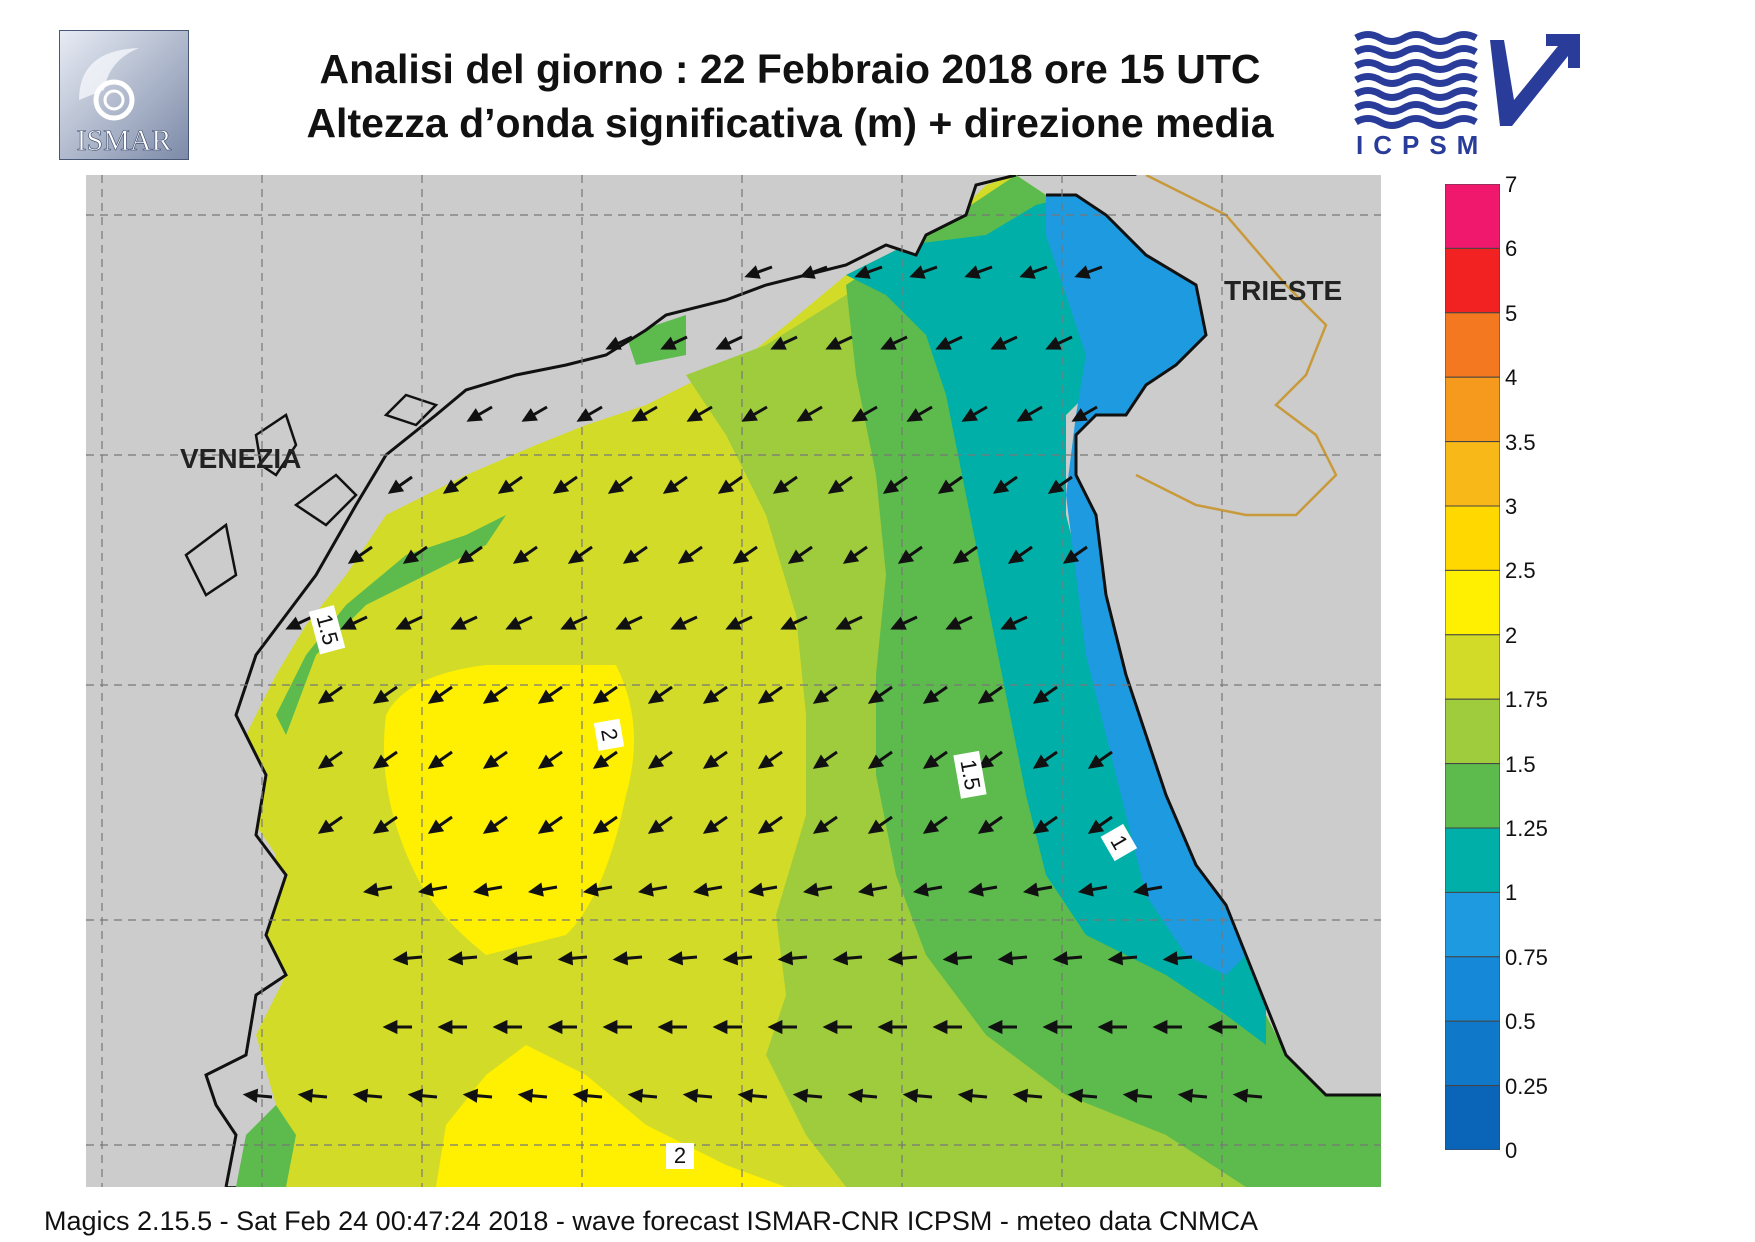 Image resolution: width=1755 pixels, height=1242 pixels. Describe the element at coordinates (1511, 635) in the screenshot. I see `colorbar-tick-label: 2` at that location.